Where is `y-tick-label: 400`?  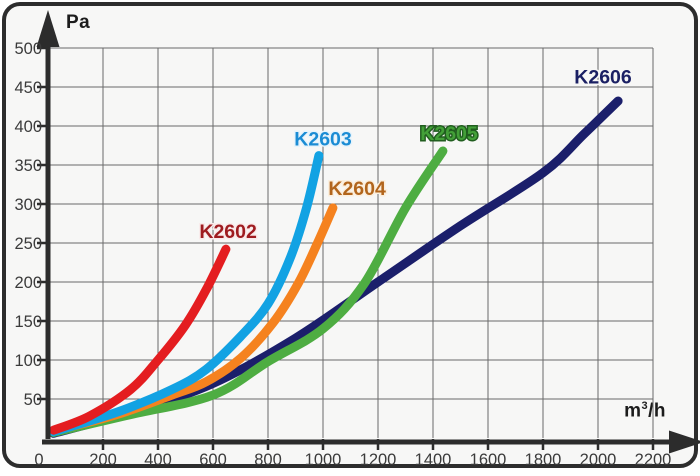 y-tick-label: 400 is located at coordinates (28, 127).